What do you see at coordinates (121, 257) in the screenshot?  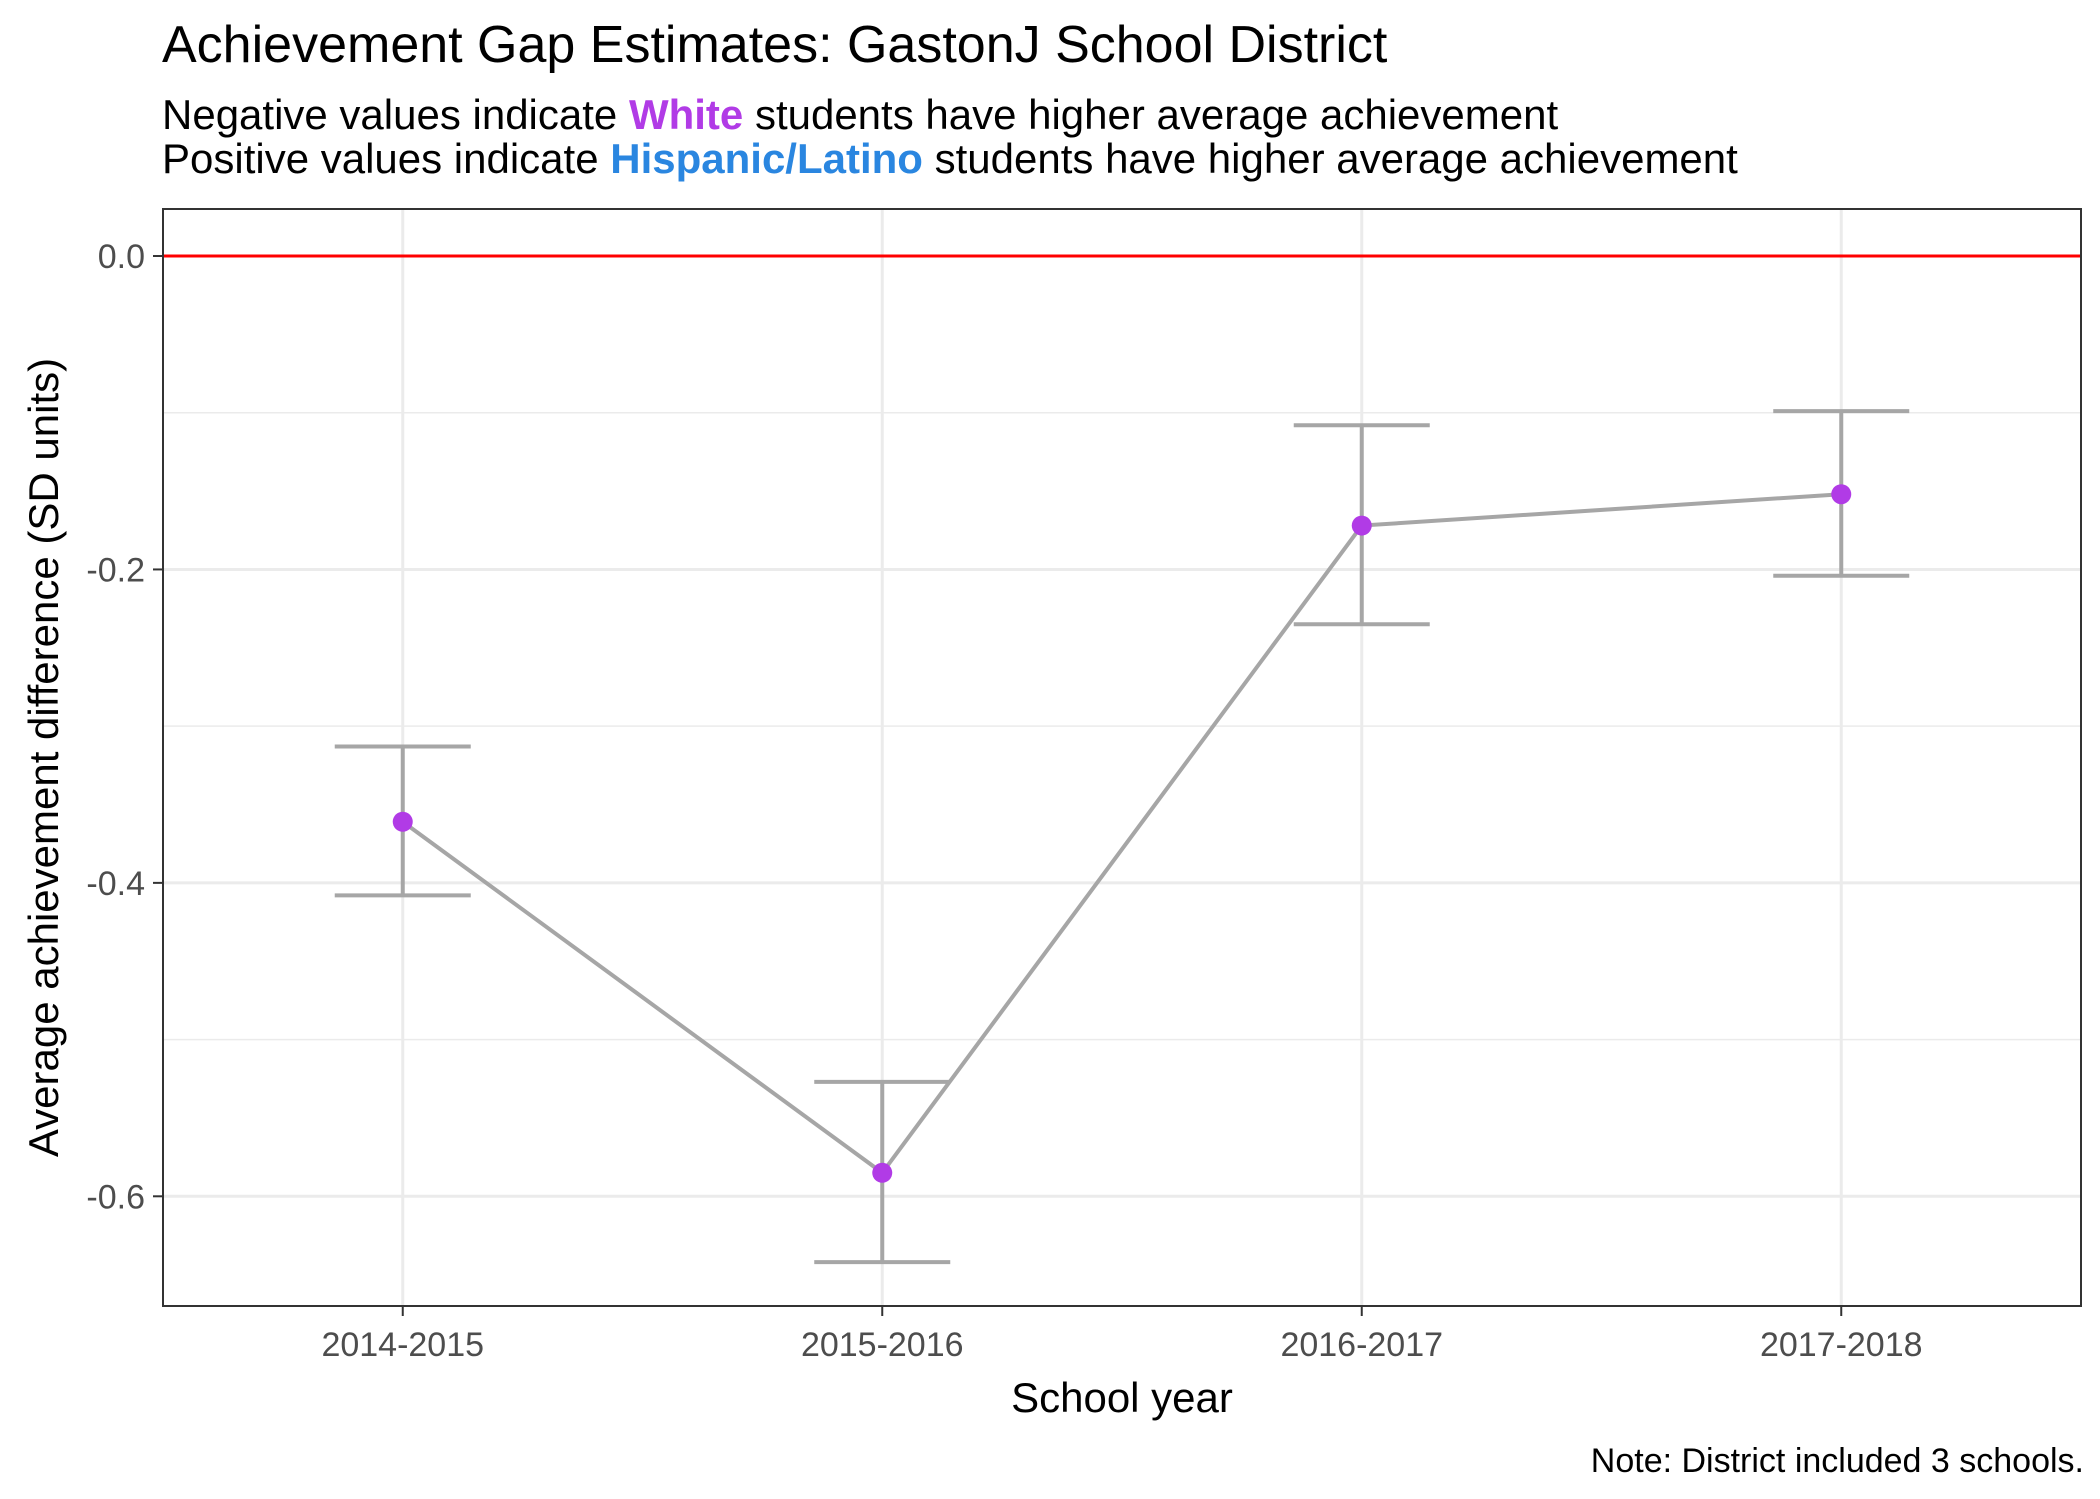 I see `y-tick-label: 0.0` at bounding box center [121, 257].